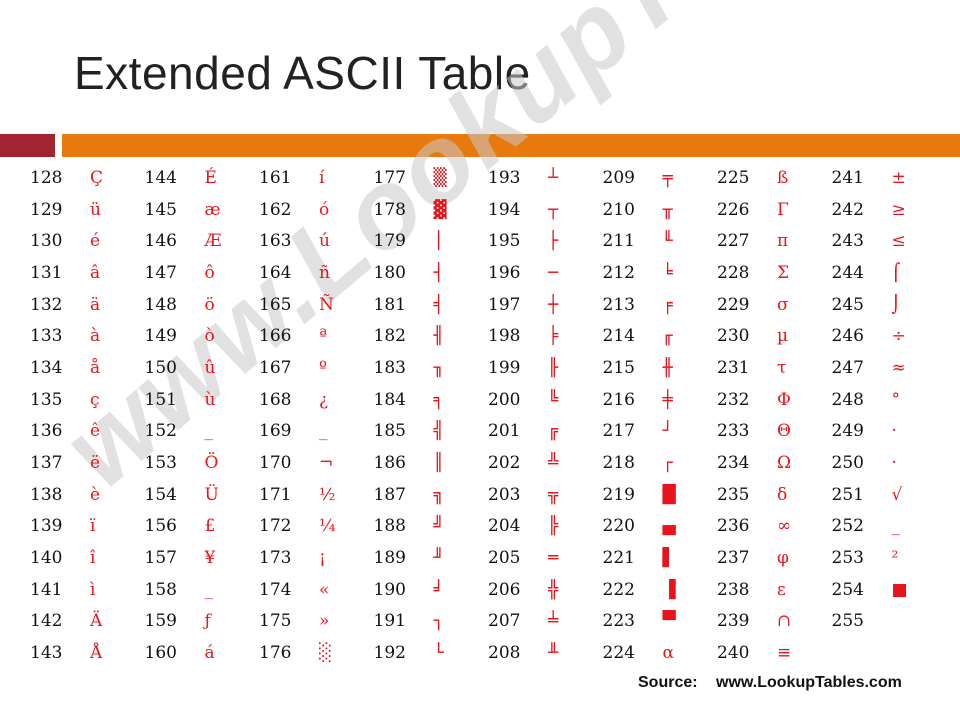 This screenshot has width=960, height=720. I want to click on char-glyph: â, so click(95, 272).